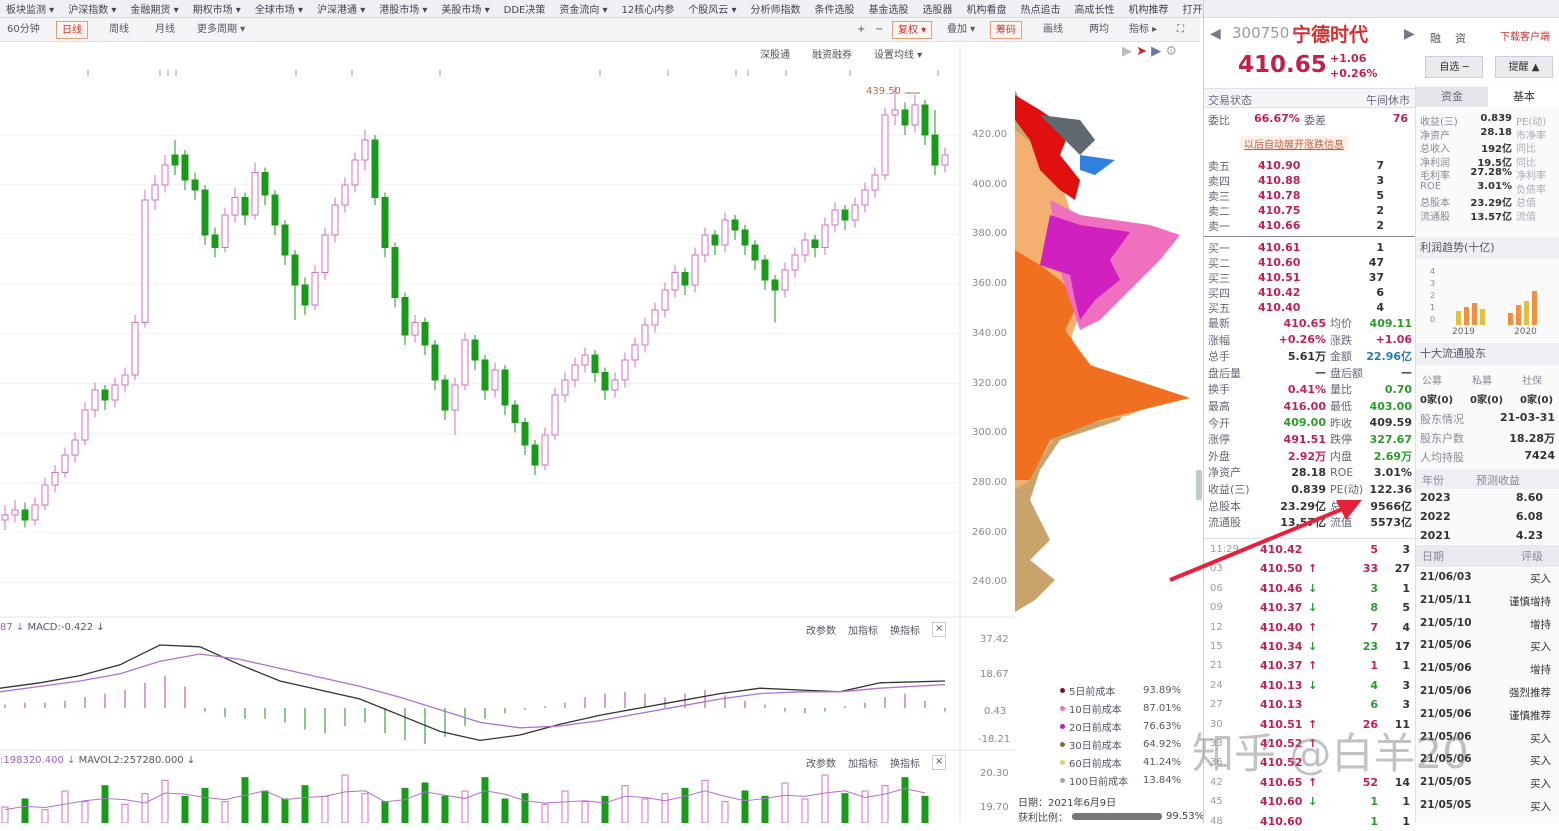 The width and height of the screenshot is (1559, 831). What do you see at coordinates (986, 10) in the screenshot?
I see `menu-item: 机构看盘` at bounding box center [986, 10].